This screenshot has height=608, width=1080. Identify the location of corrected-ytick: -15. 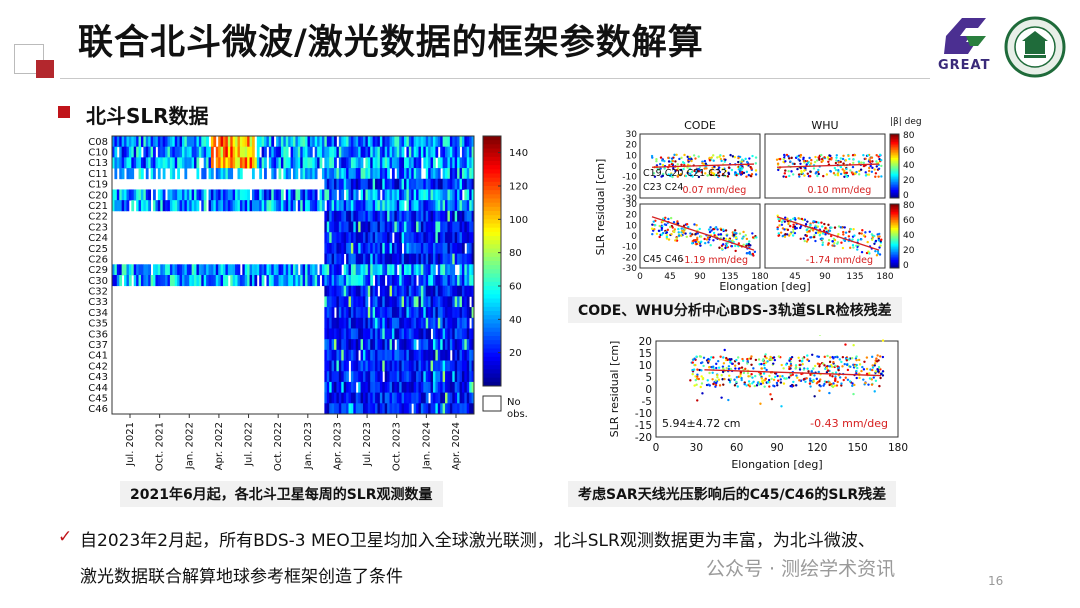
(643, 426).